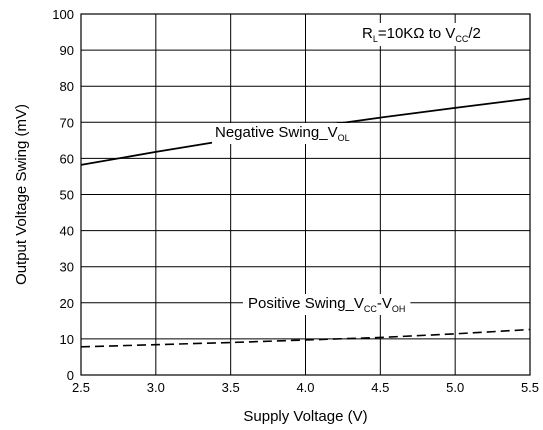 This screenshot has width=543, height=430. Describe the element at coordinates (399, 309) in the screenshot. I see `positive-swing-label-sub2: OH` at that location.